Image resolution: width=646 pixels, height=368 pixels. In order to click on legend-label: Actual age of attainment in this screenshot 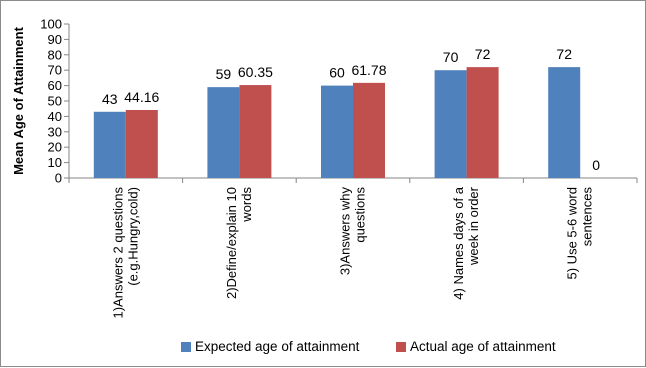, I will do `click(483, 346)`.